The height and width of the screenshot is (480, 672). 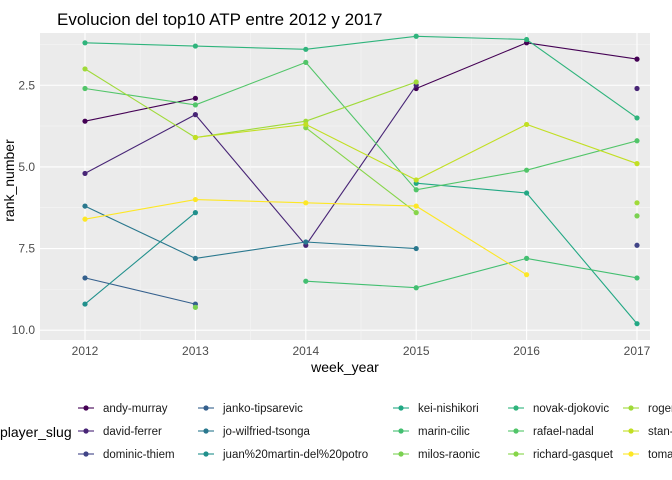 What do you see at coordinates (195, 351) in the screenshot?
I see `x-tick-label: 2013` at bounding box center [195, 351].